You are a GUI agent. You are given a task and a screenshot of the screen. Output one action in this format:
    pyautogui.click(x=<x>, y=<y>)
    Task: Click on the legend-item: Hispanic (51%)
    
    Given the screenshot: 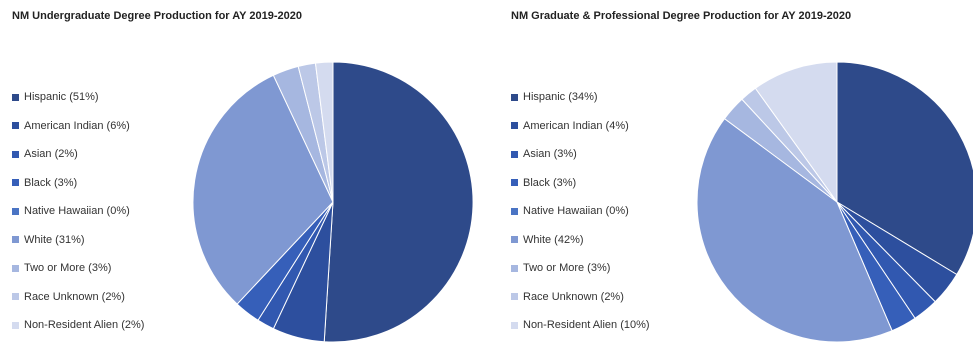 What is the action you would take?
    pyautogui.click(x=78, y=97)
    